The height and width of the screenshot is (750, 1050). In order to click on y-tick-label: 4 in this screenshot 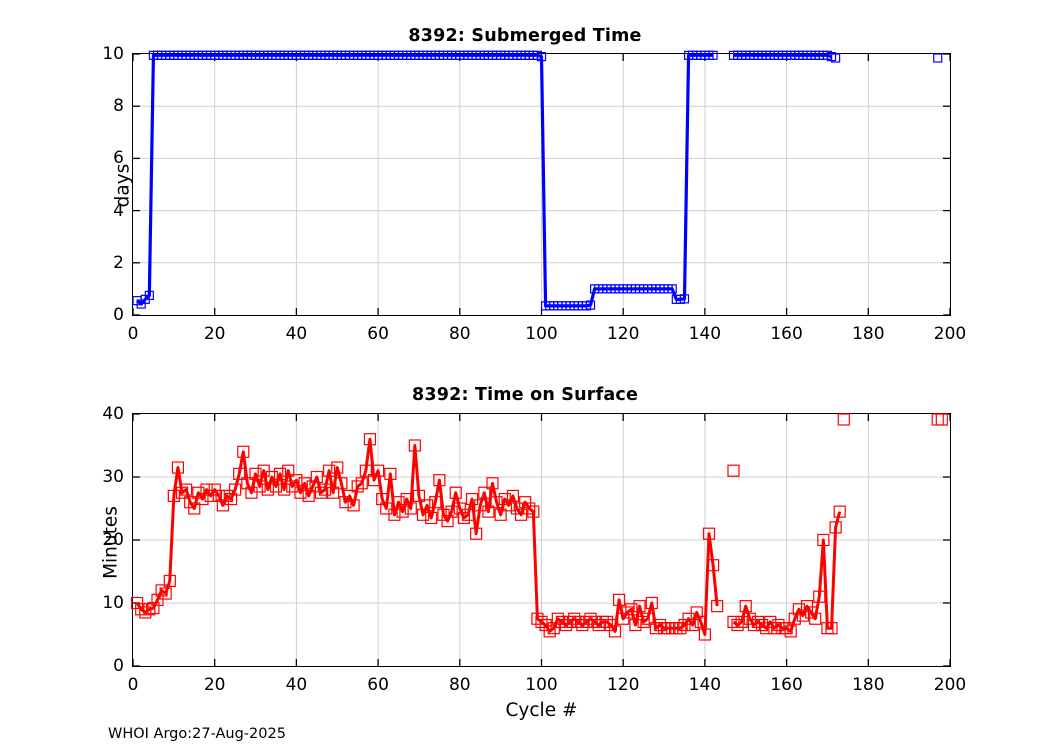, I will do `click(118, 210)`.